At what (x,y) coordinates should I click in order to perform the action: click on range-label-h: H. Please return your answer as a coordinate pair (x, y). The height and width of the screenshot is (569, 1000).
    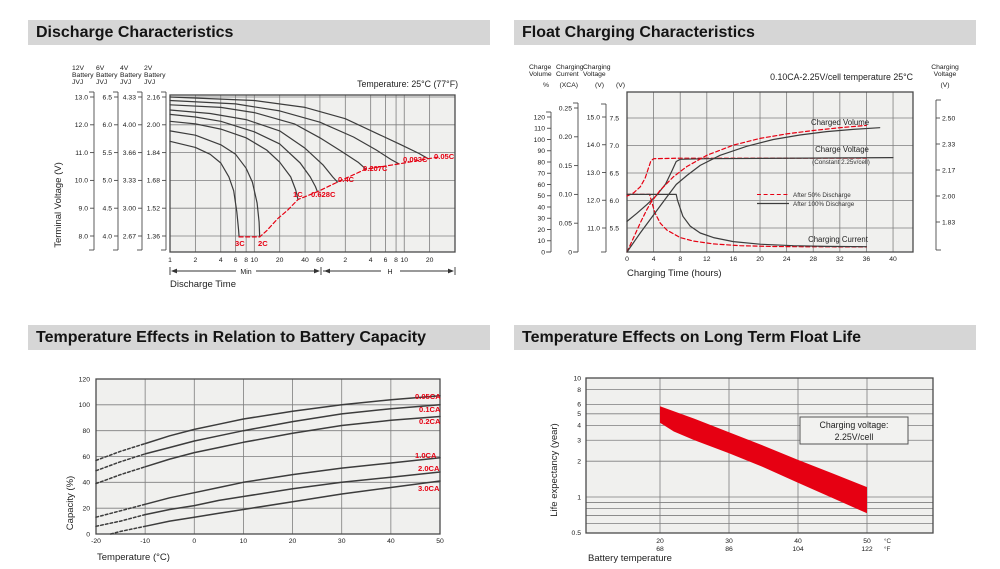
    Looking at the image, I should click on (389, 272).